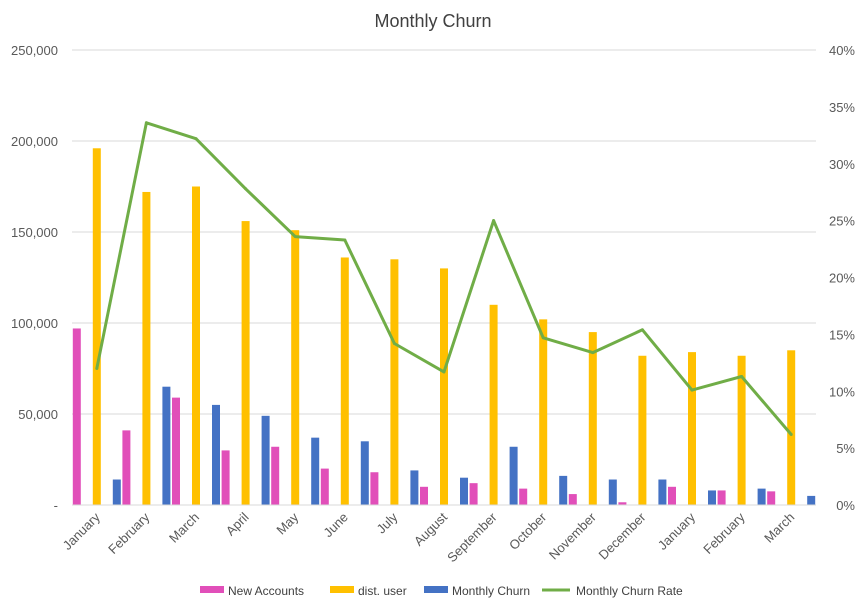 This screenshot has width=859, height=602. What do you see at coordinates (38, 414) in the screenshot?
I see `y-left-tick-label: 50,000` at bounding box center [38, 414].